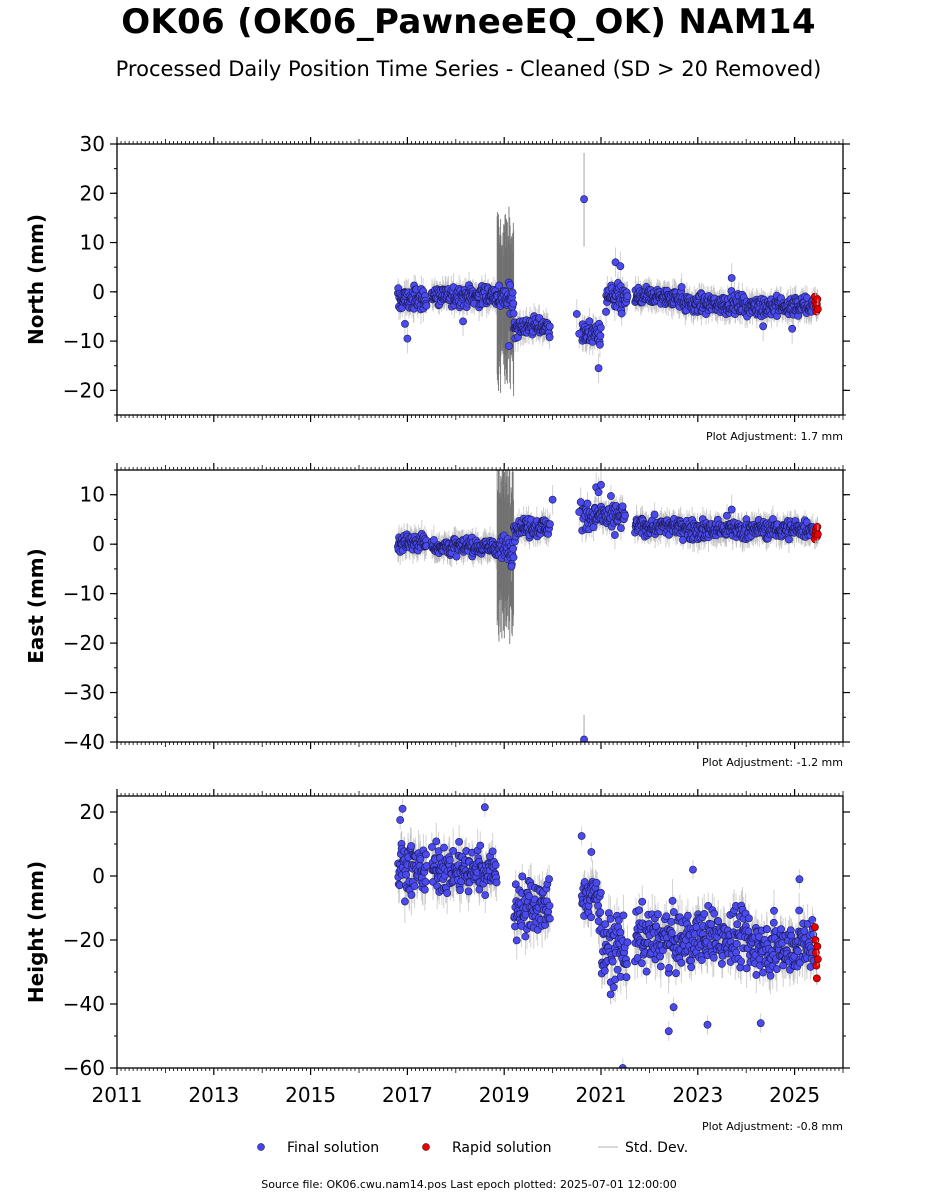 This screenshot has height=1200, width=937. What do you see at coordinates (36, 279) in the screenshot?
I see `y-axis-label: North (mm)` at bounding box center [36, 279].